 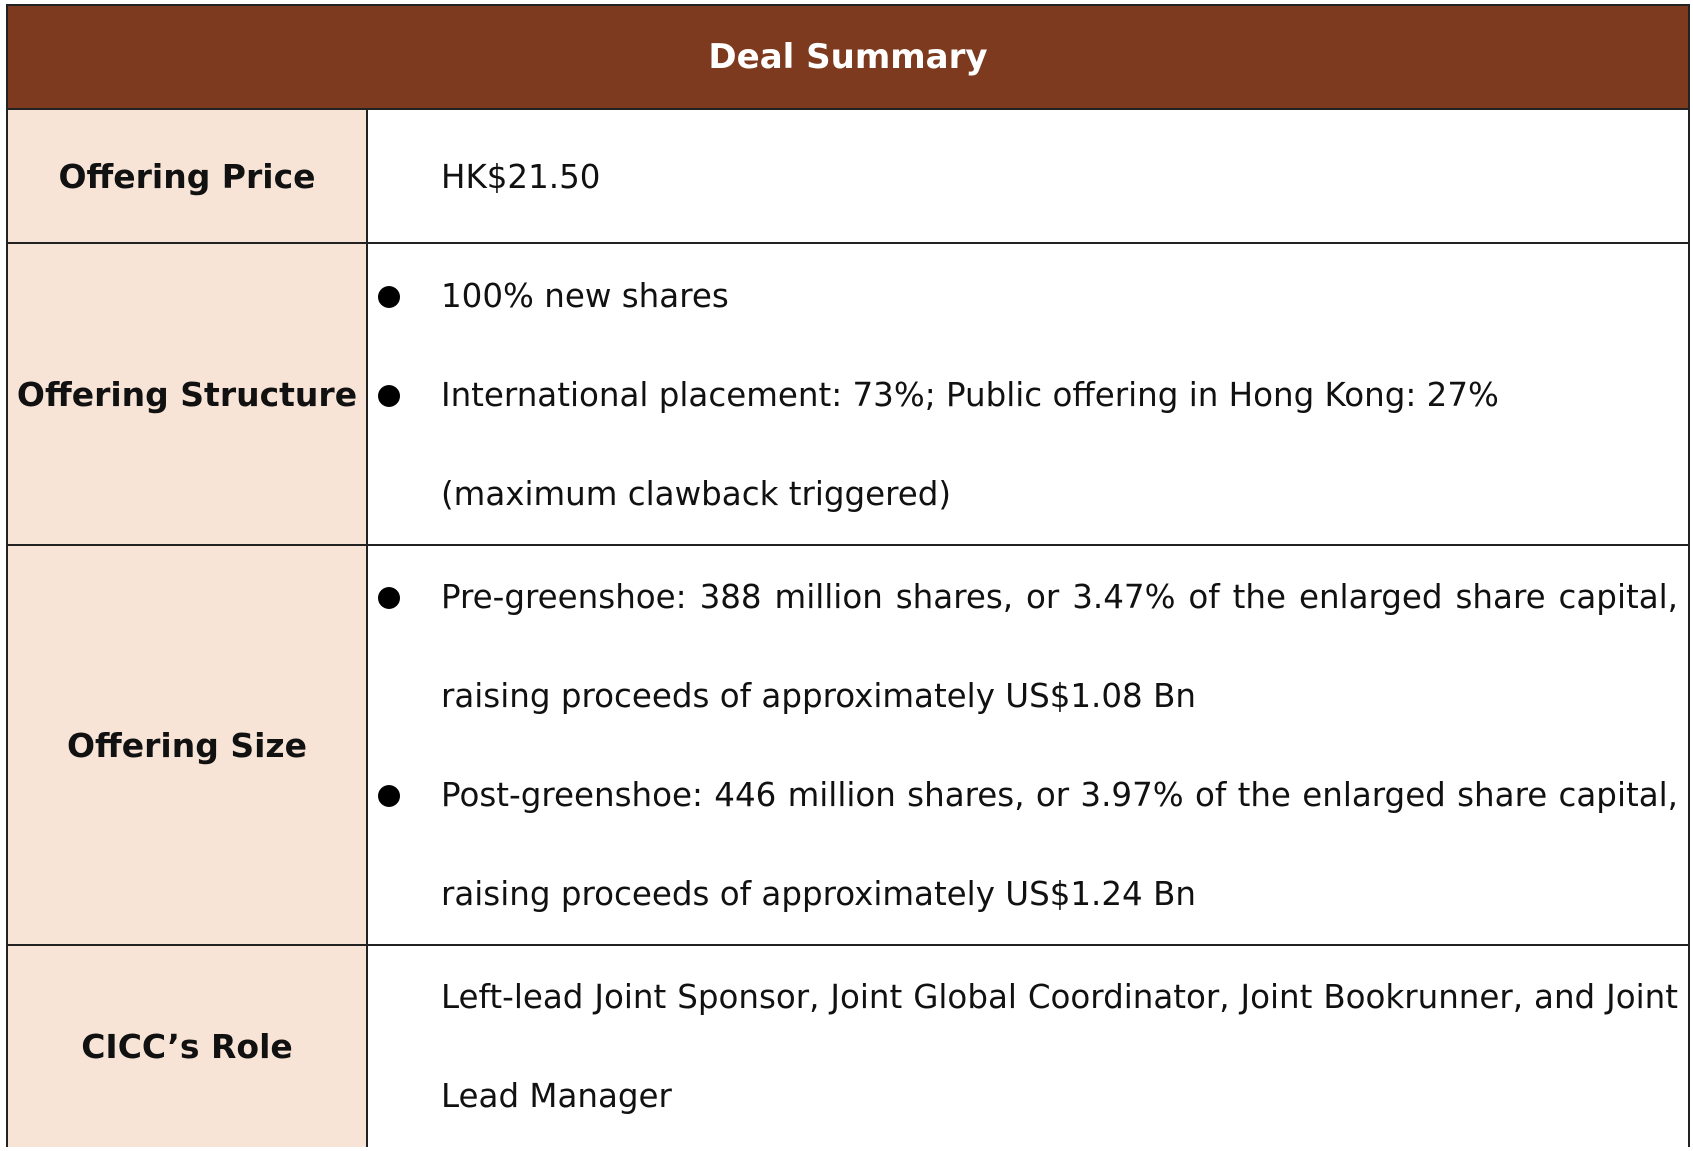 What do you see at coordinates (521, 177) in the screenshot?
I see `value-text: HK$21.50` at bounding box center [521, 177].